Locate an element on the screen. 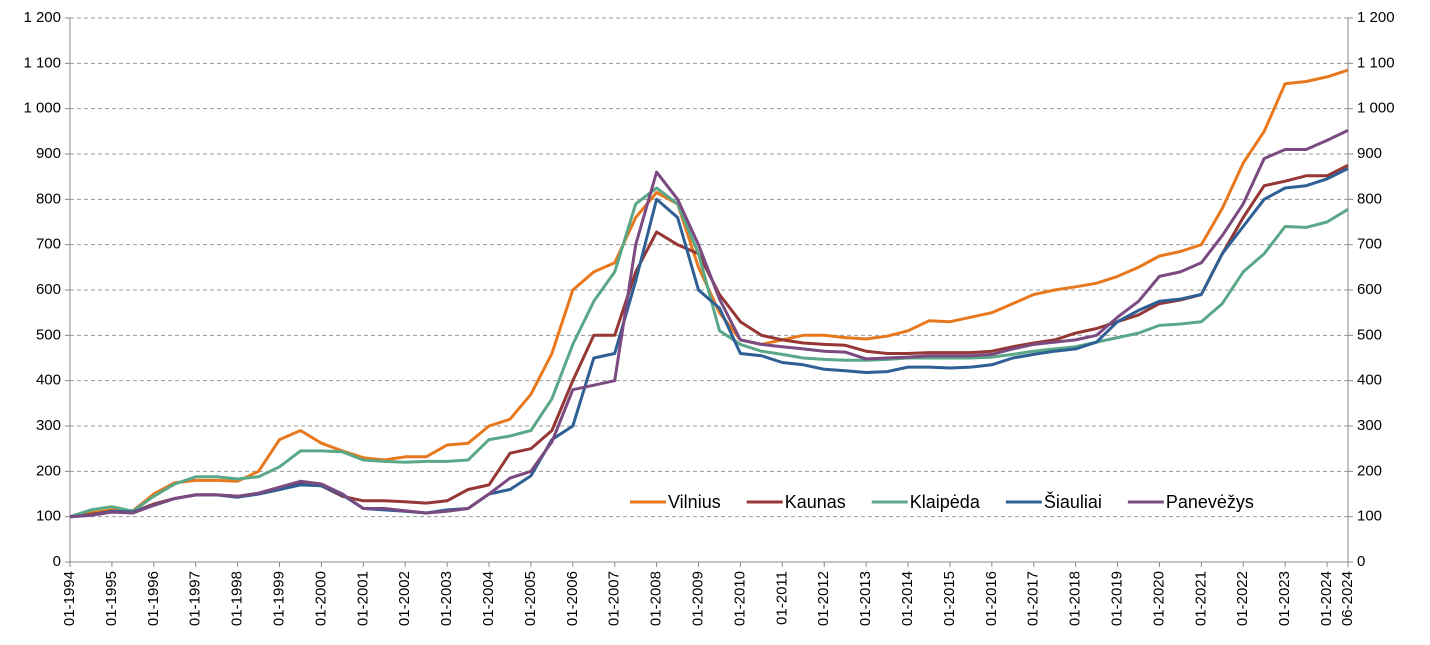 The width and height of the screenshot is (1430, 645). x-tick-label: 01-1995 is located at coordinates (111, 598).